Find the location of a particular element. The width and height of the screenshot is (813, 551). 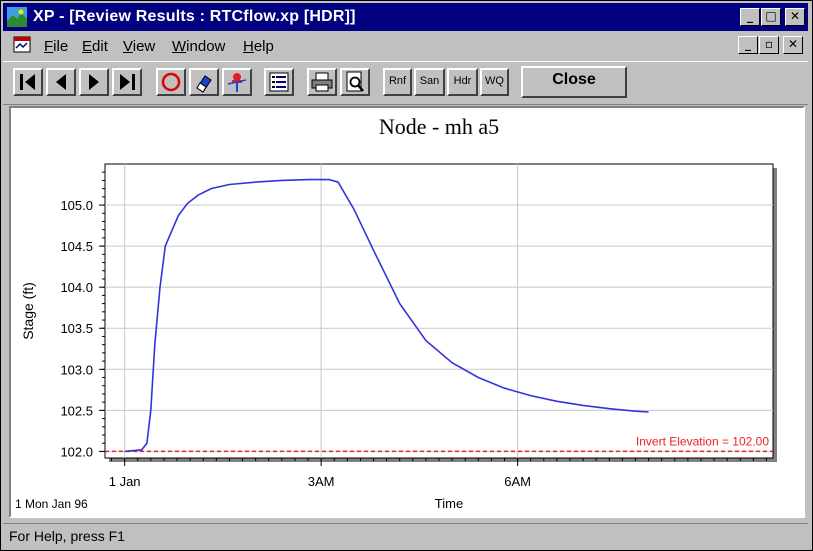

eraser-tool-button is located at coordinates (204, 82).